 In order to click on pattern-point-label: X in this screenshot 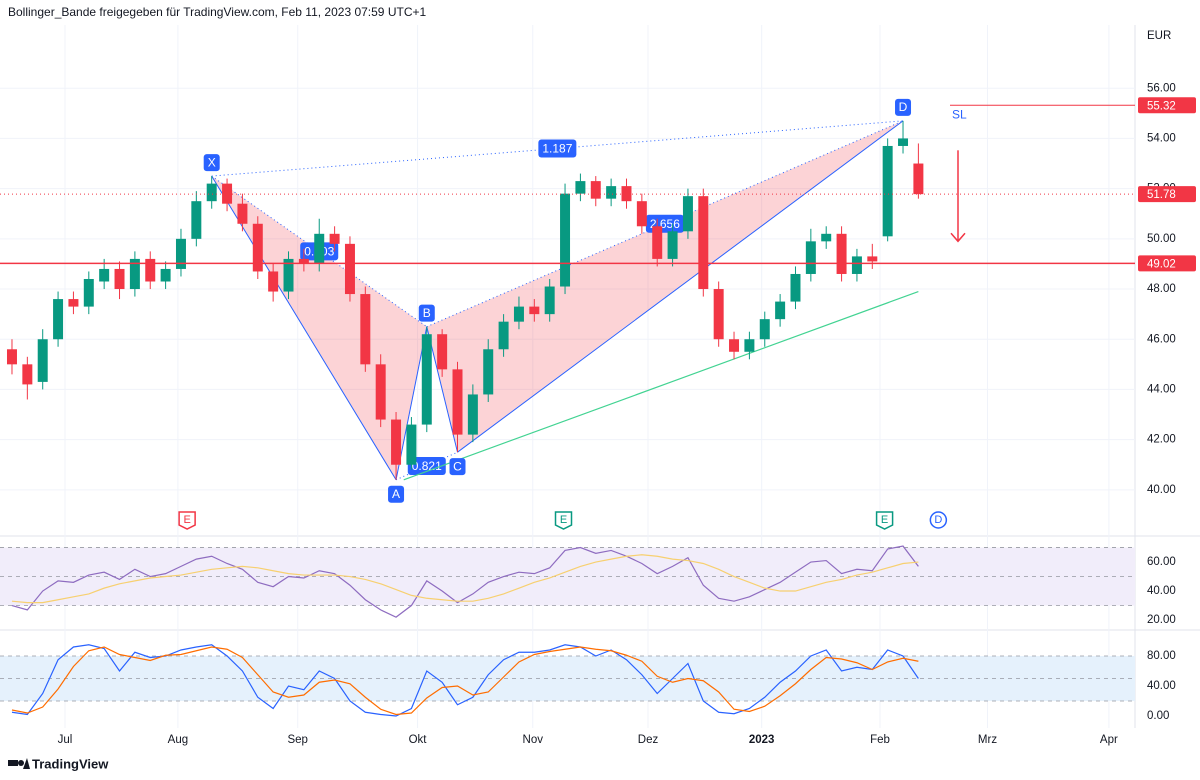, I will do `click(212, 162)`.